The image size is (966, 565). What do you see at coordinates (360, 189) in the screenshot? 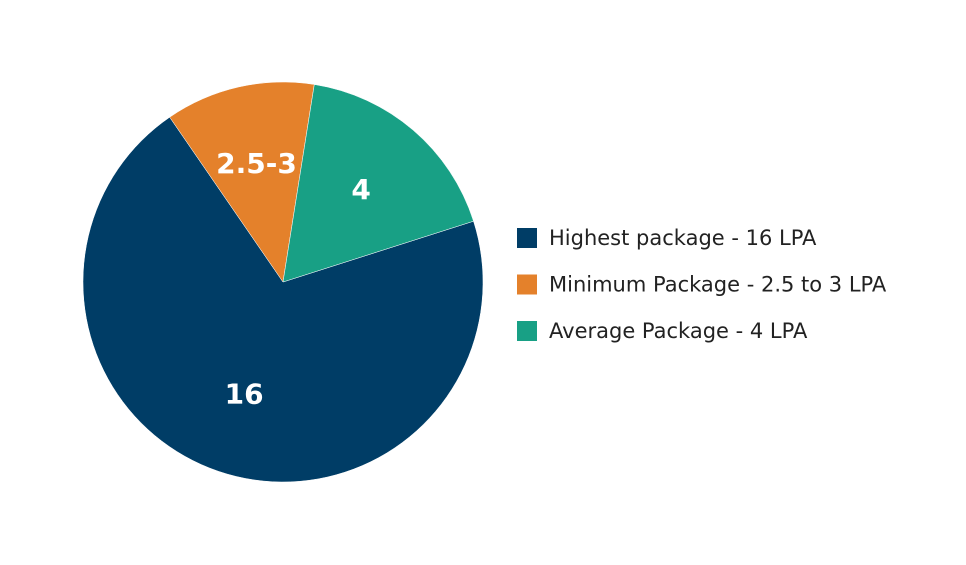
I see `slice-label: 4` at bounding box center [360, 189].